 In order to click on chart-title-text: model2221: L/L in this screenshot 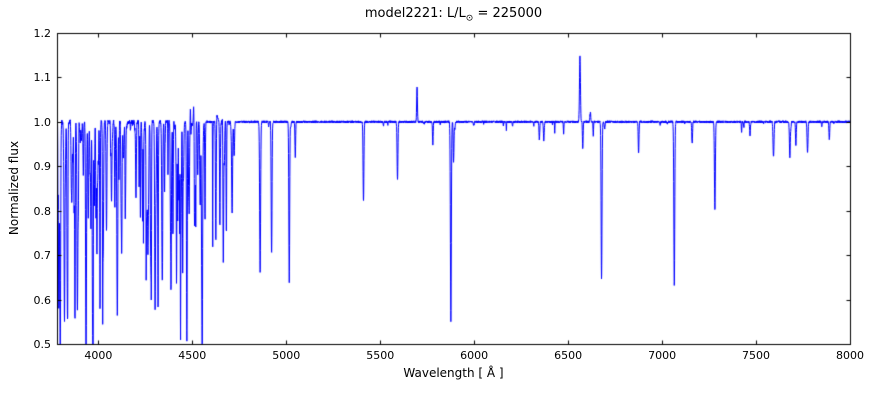, I will do `click(415, 13)`.